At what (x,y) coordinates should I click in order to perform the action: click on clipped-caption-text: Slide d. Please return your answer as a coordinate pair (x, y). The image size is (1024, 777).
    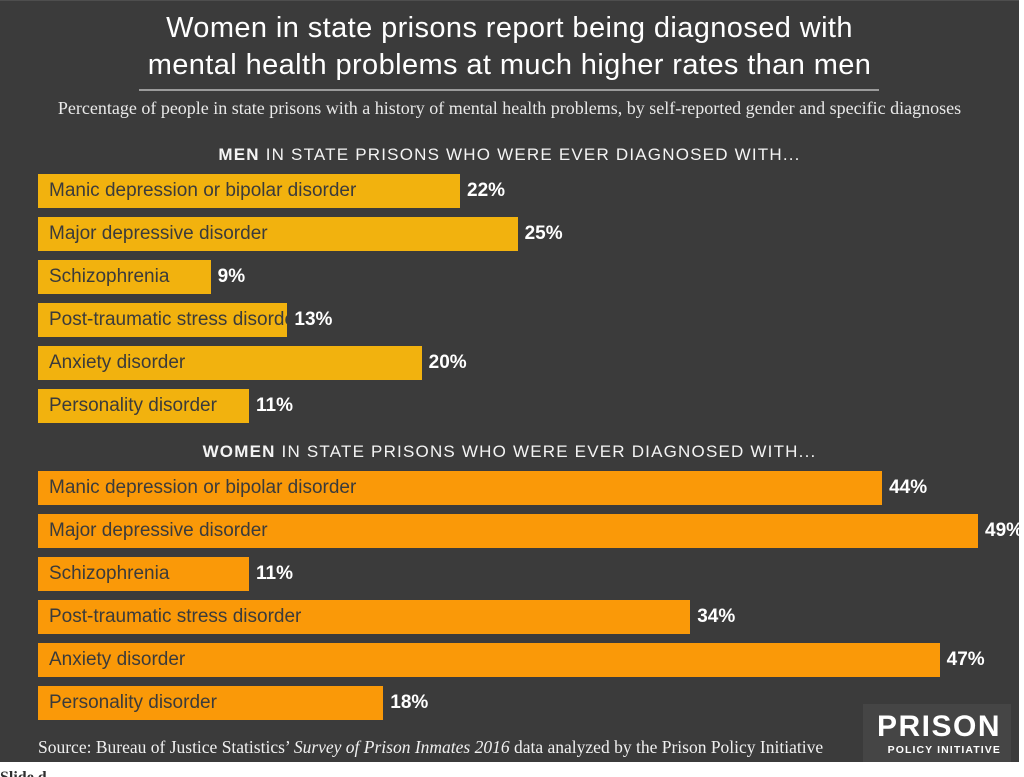
    Looking at the image, I should click on (23, 773).